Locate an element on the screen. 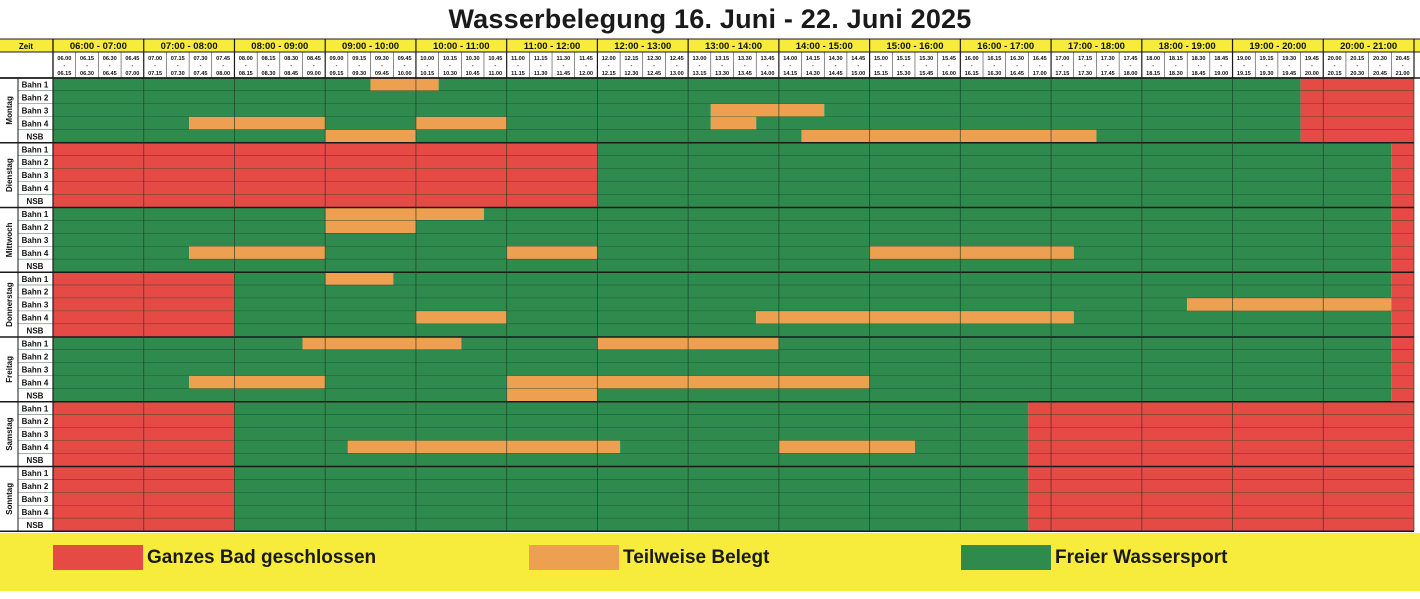 The image size is (1420, 599). slot-end-label: 16.00 is located at coordinates (949, 74).